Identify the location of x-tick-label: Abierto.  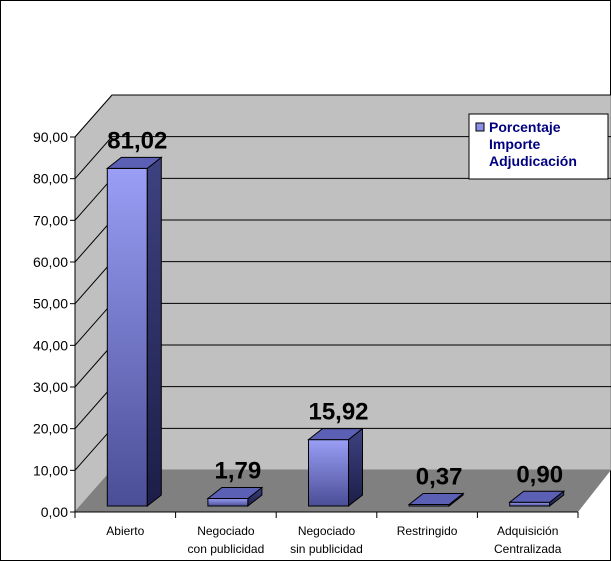
(125, 531).